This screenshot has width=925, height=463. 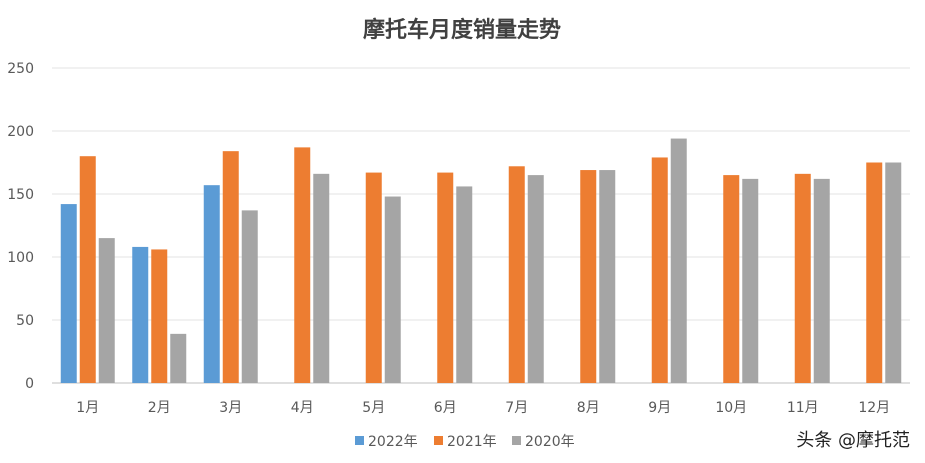 I want to click on bar-2020年-4月, so click(x=321, y=278).